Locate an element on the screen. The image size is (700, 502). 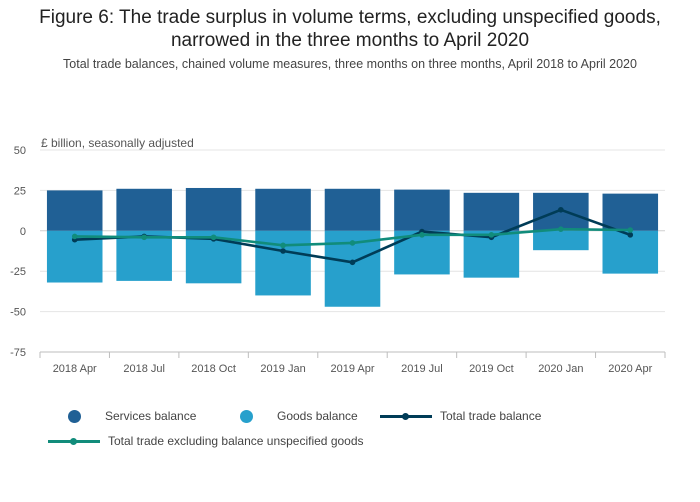
x-tick-label: 2018 Jul is located at coordinates (144, 369).